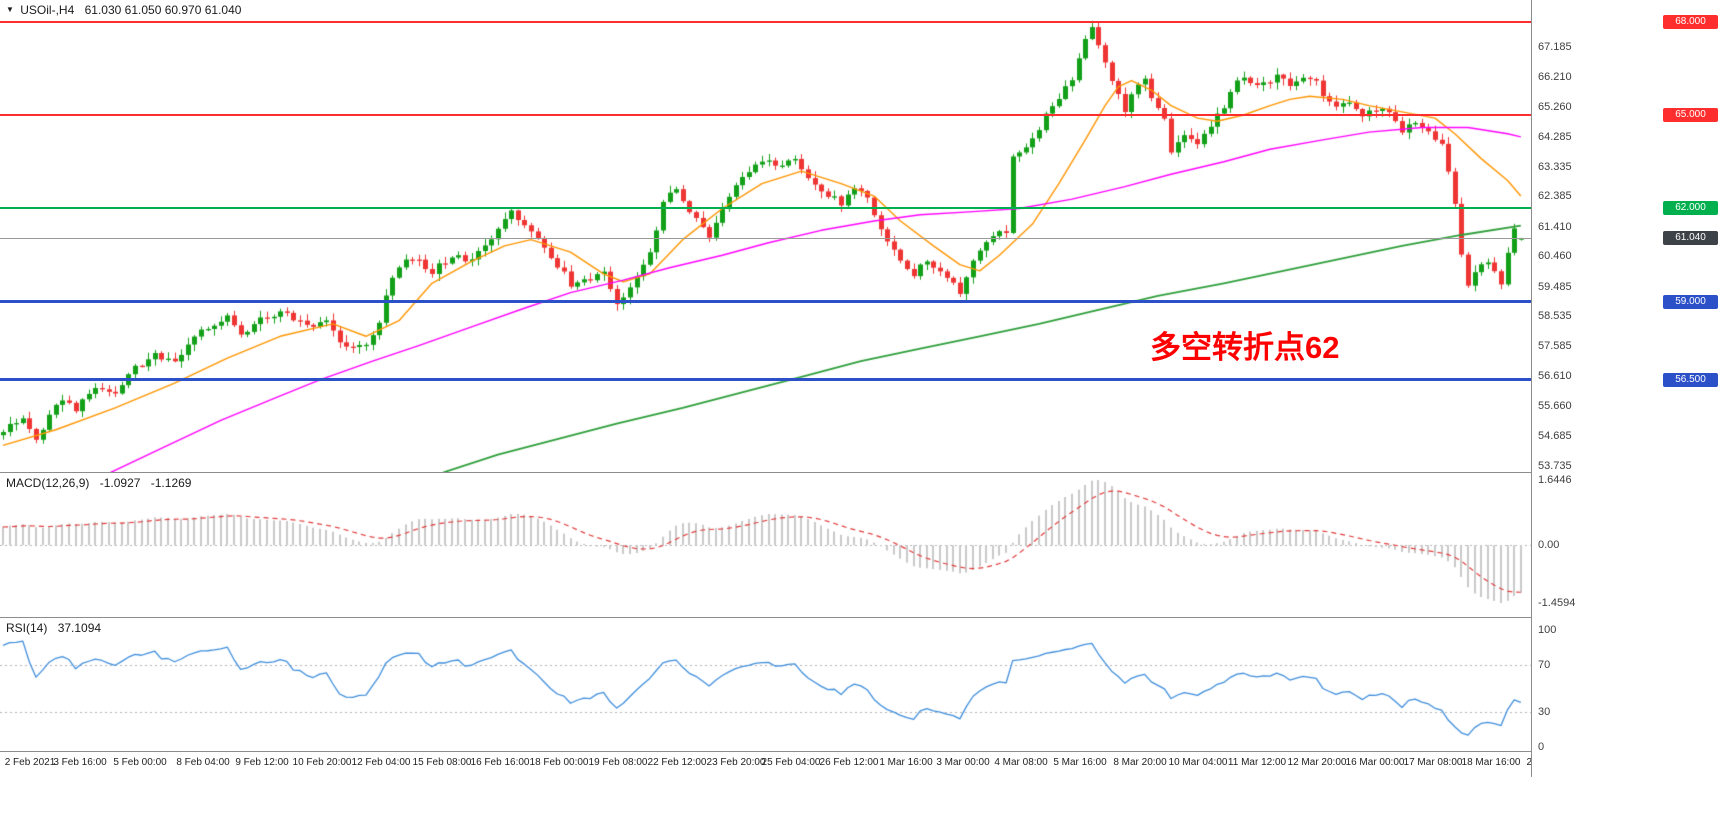  Describe the element at coordinates (559, 762) in the screenshot. I see `time-axis-label: 18 Feb 00:00` at that location.